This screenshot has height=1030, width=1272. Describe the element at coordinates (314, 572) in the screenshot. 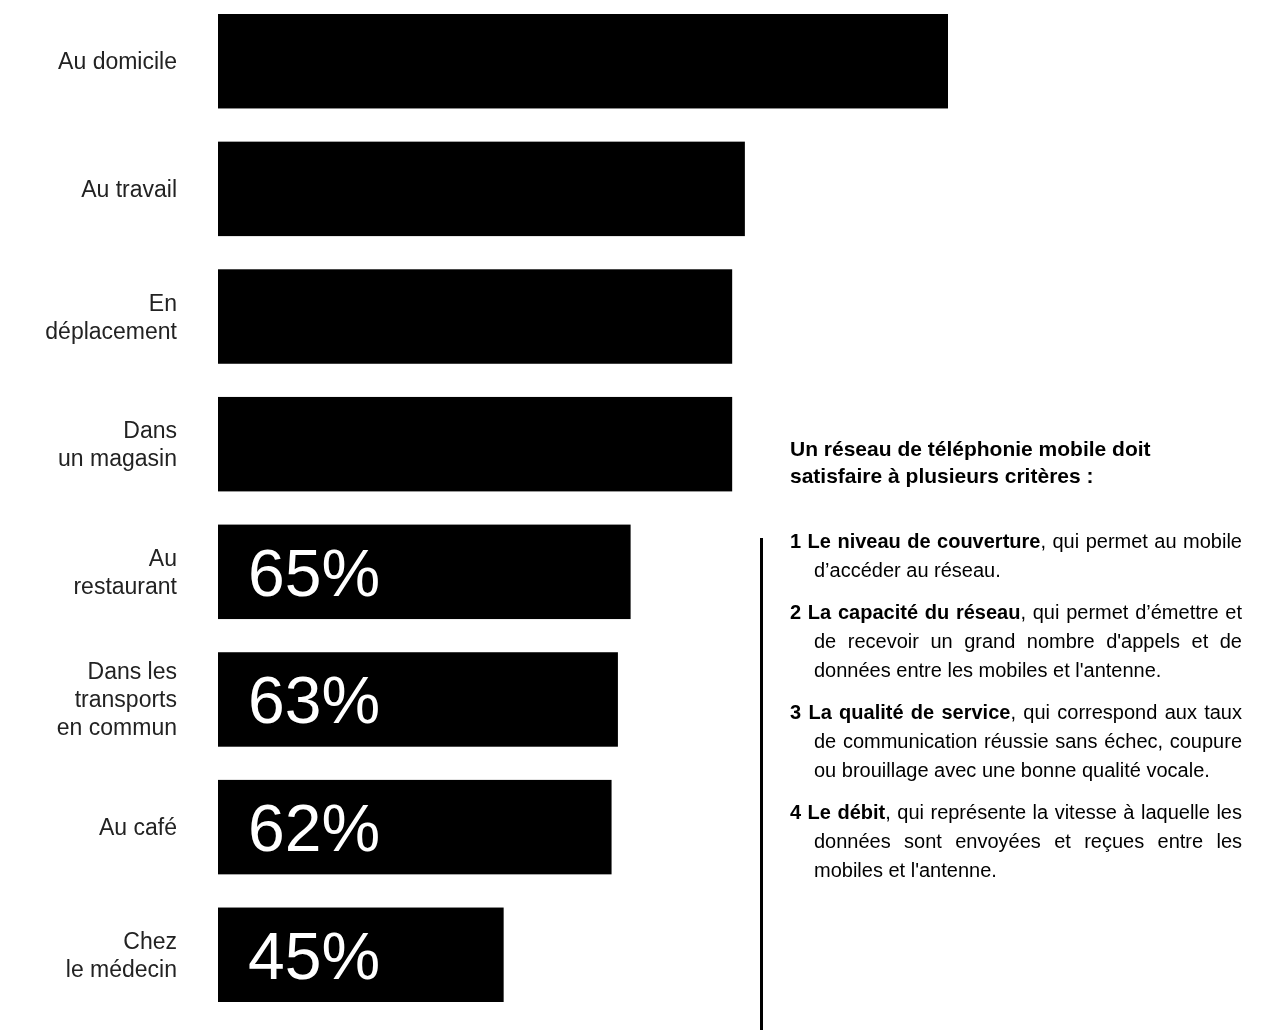

I see `data-label: 65%` at that location.